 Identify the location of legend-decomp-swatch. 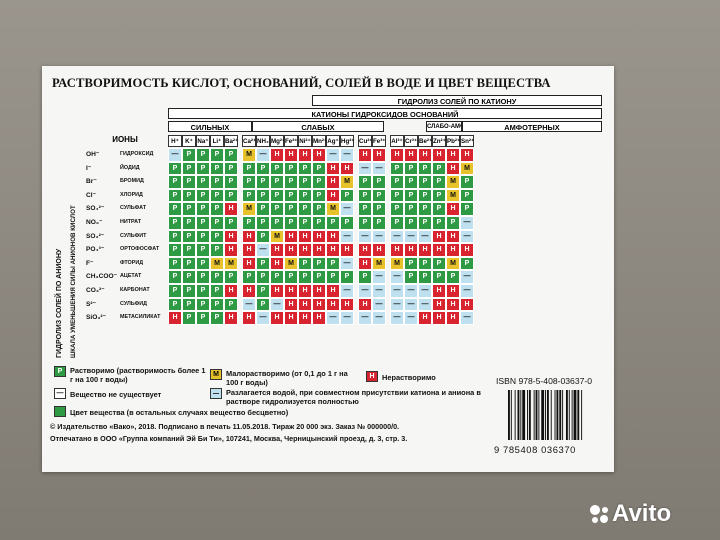
(216, 393).